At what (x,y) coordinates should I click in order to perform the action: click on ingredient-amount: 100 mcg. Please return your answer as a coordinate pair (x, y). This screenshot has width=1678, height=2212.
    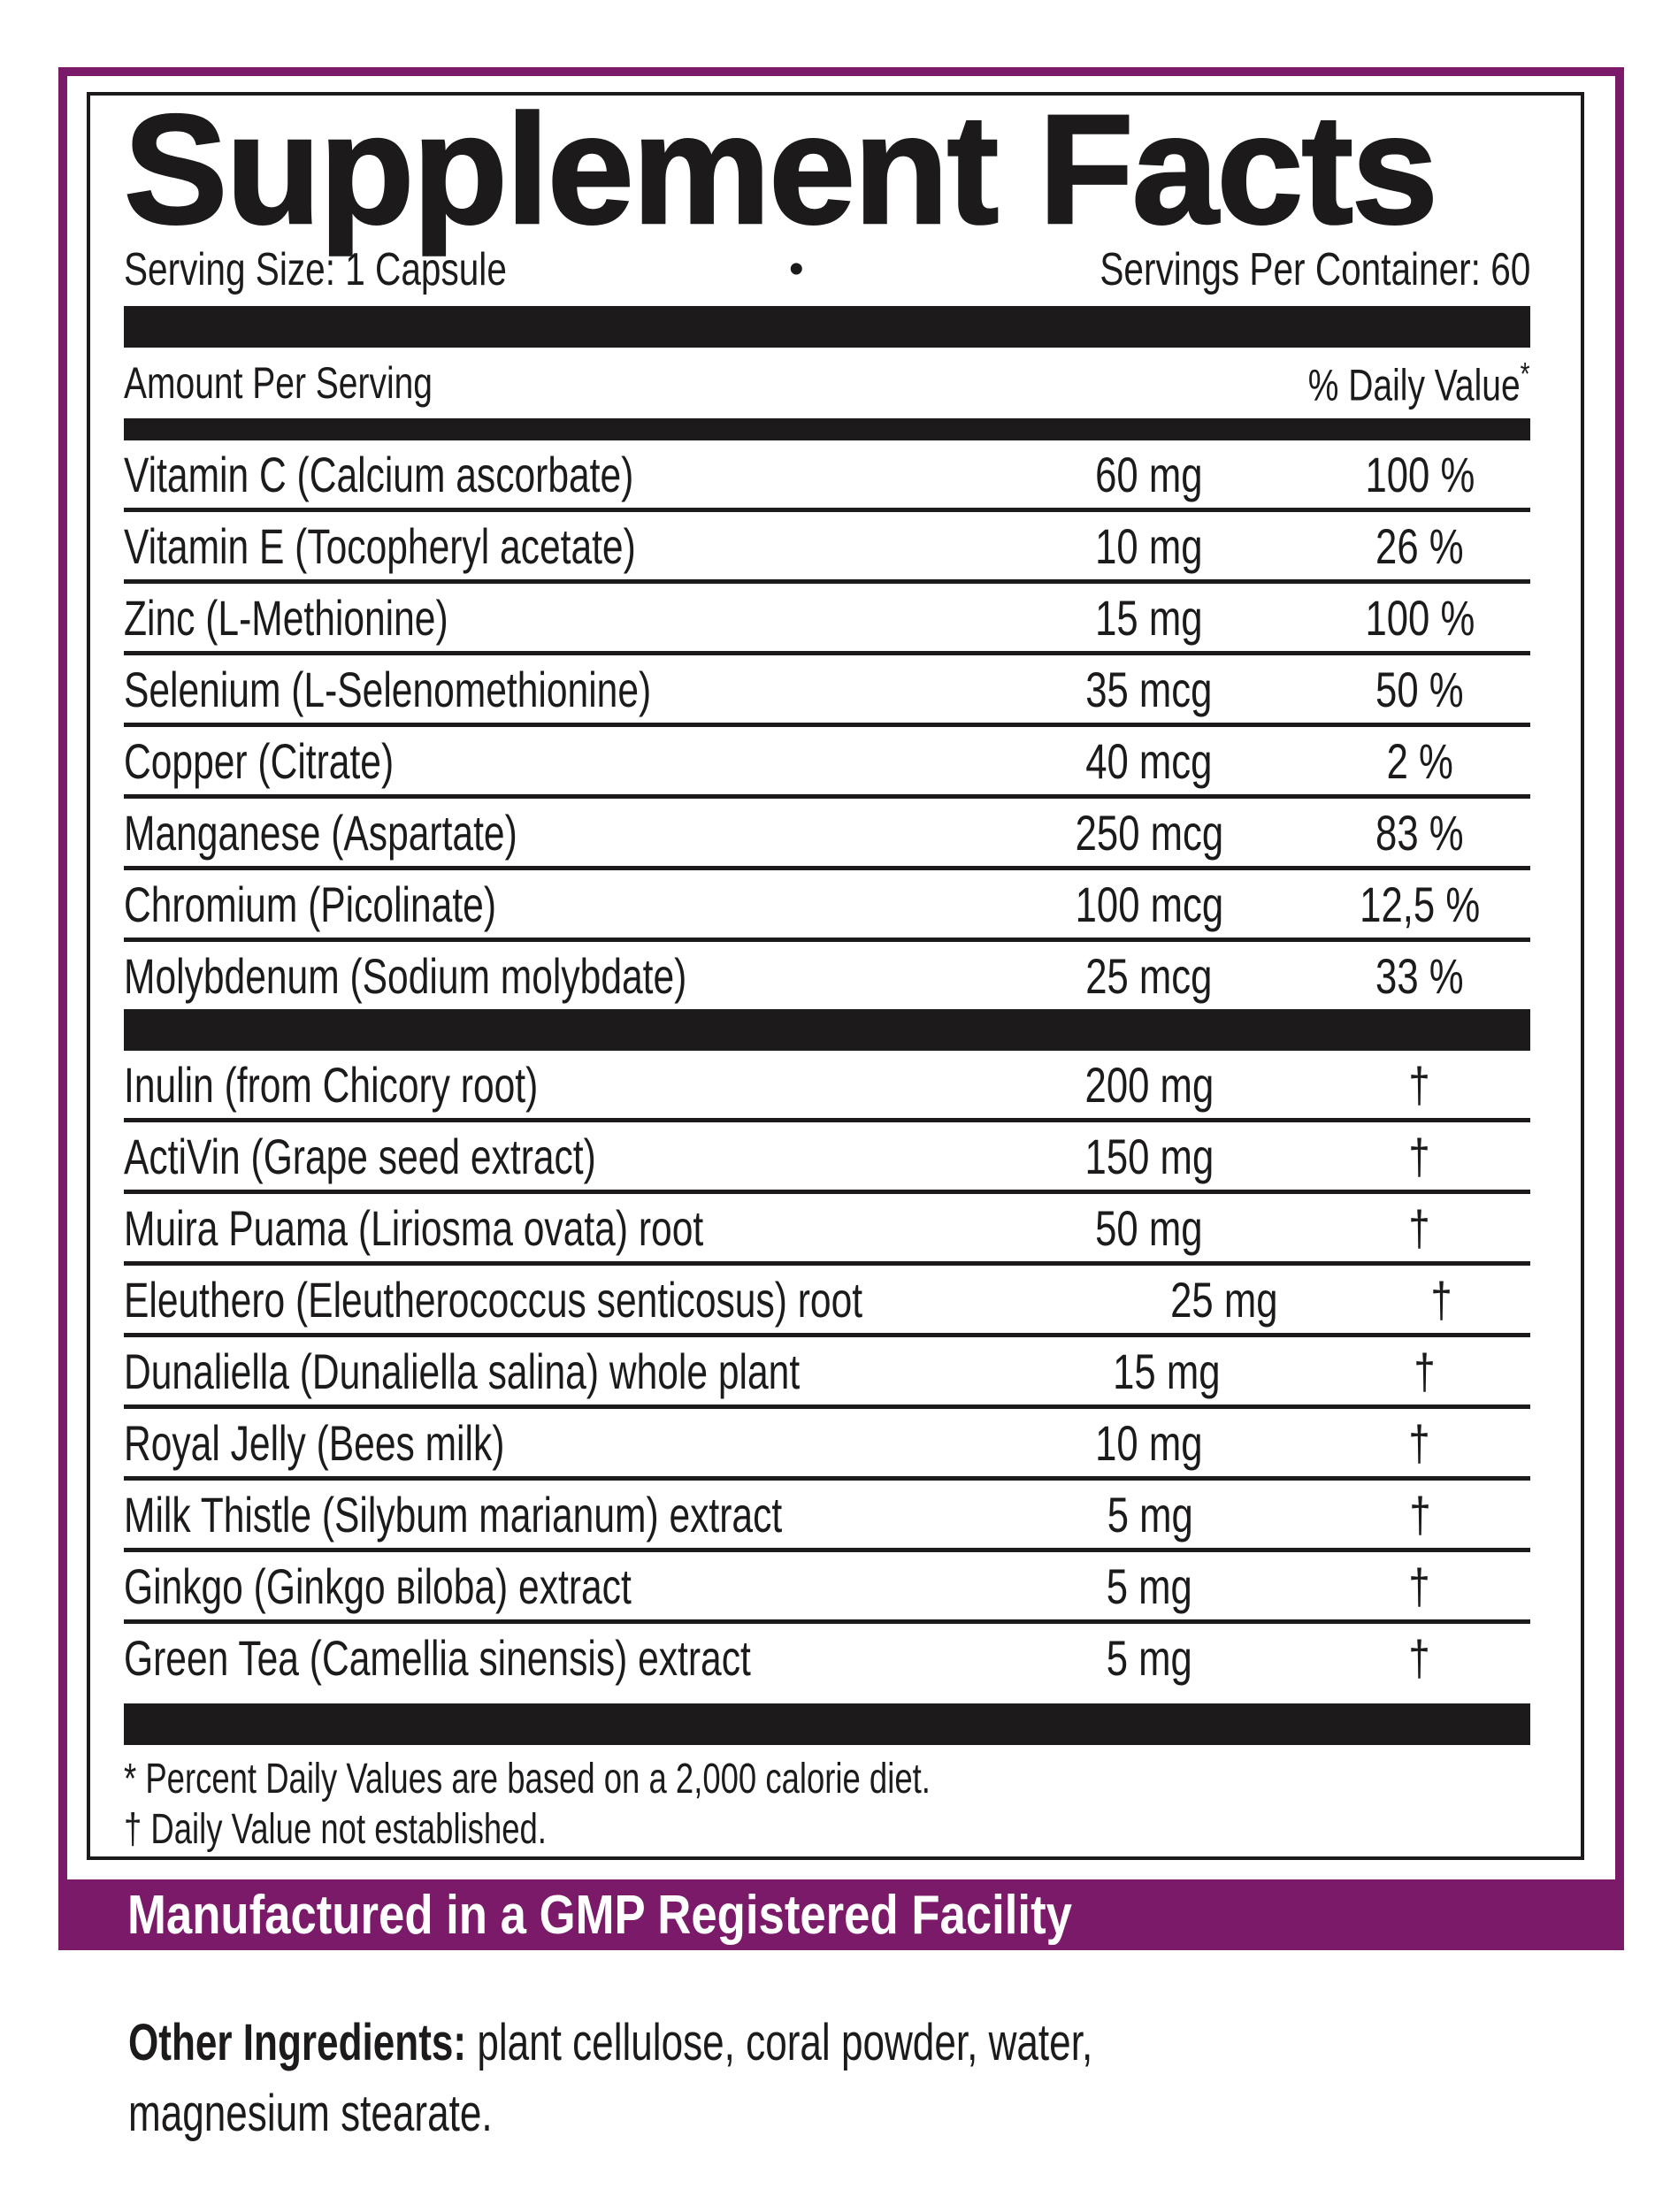
    Looking at the image, I should click on (1149, 904).